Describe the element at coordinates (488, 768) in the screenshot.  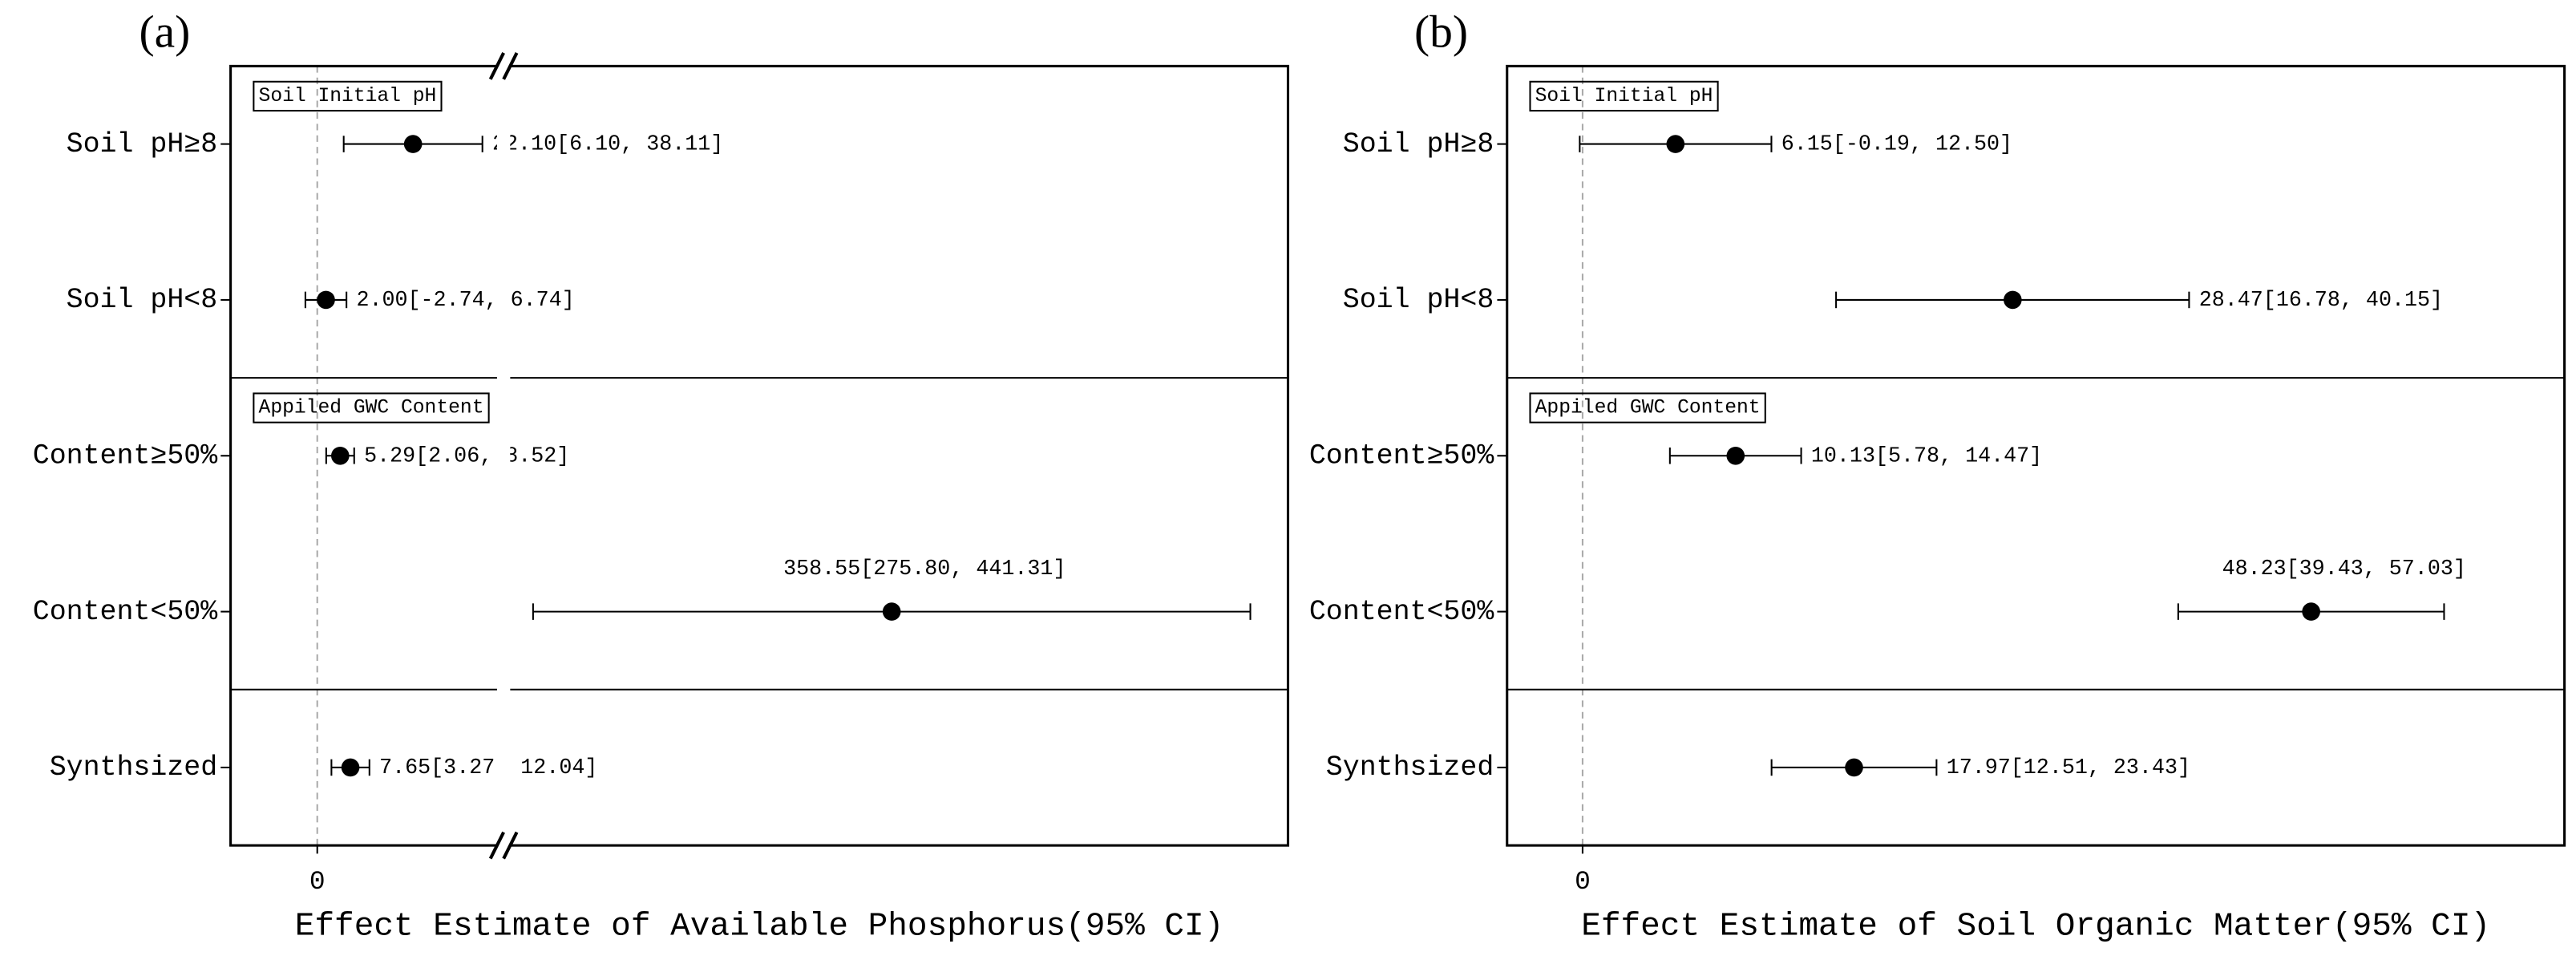
I see `value-label: 7.65[3.27, 12.04]` at that location.